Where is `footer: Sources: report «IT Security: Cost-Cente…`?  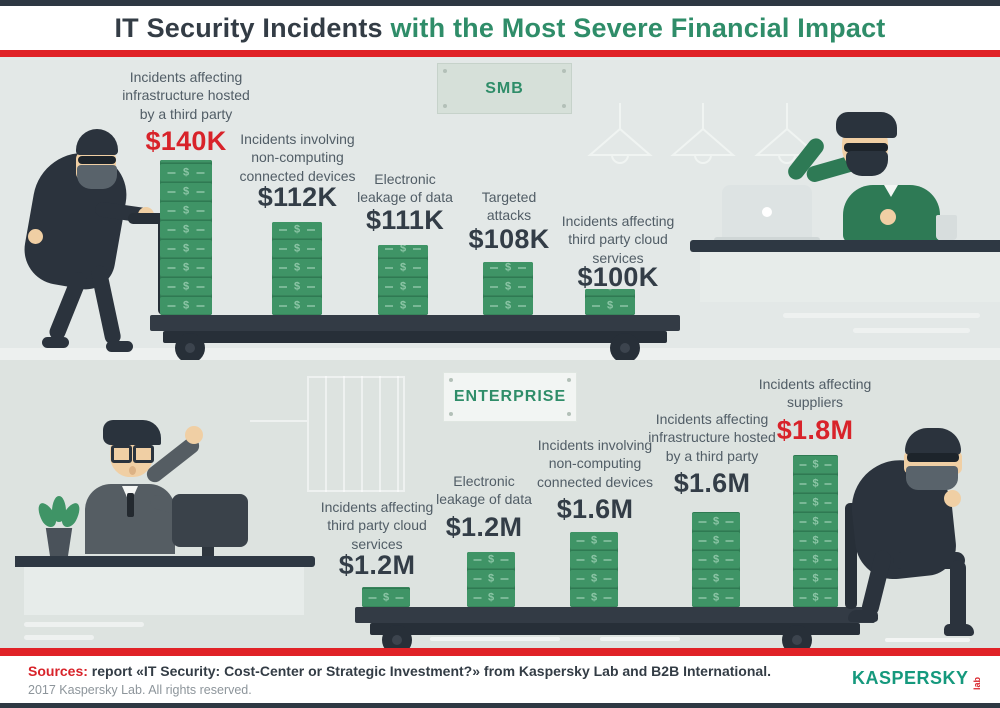 footer: Sources: report «IT Security: Cost-Cente… is located at coordinates (500, 679).